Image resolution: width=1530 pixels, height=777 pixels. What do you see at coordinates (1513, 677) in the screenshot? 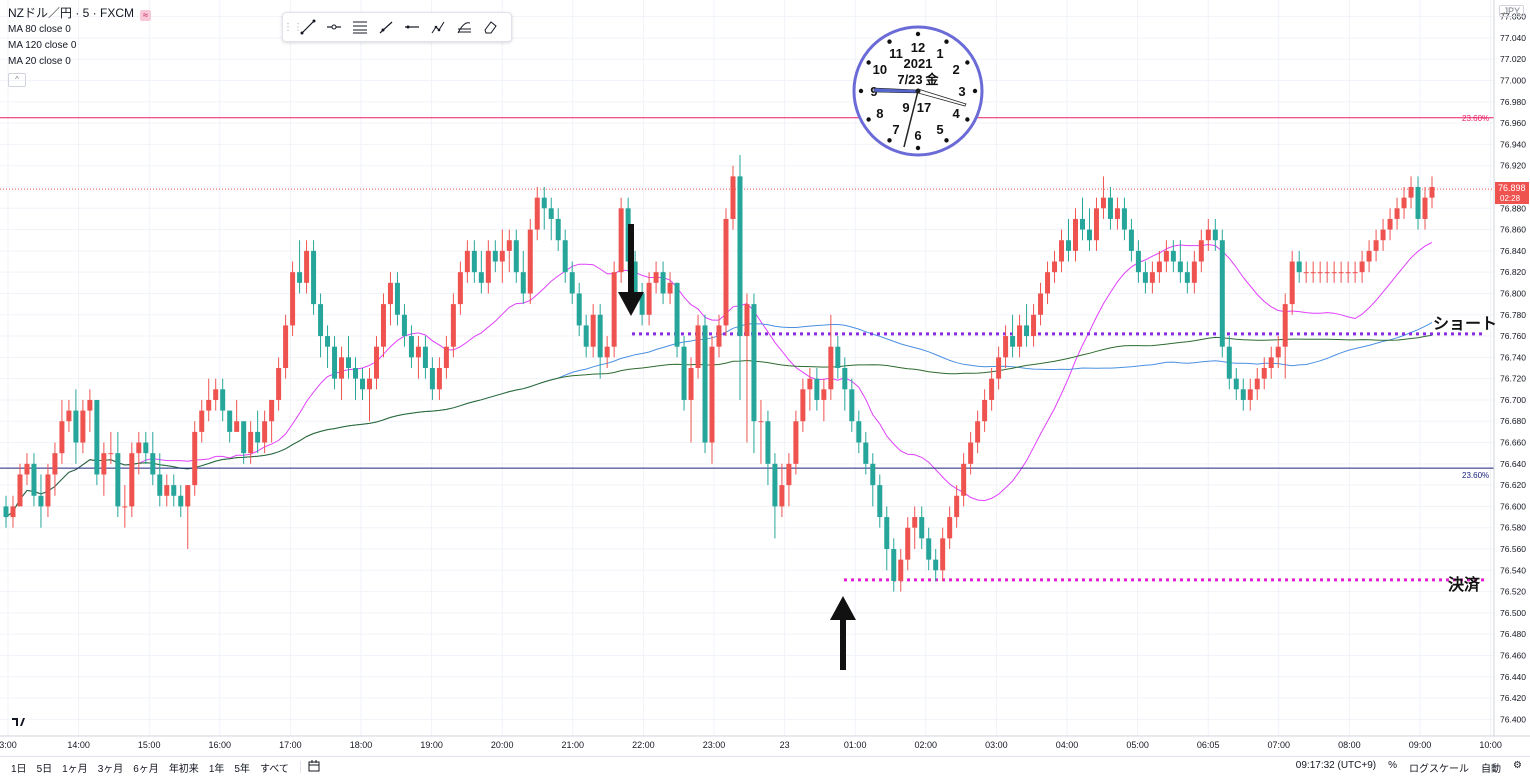
I see `price-tick-label: 76.440` at bounding box center [1513, 677].